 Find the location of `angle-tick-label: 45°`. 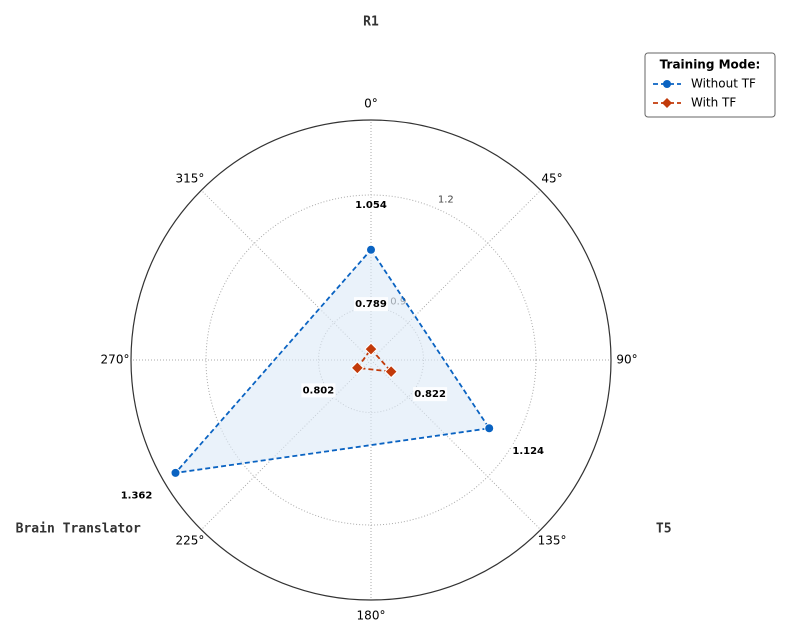

angle-tick-label: 45° is located at coordinates (551, 178).